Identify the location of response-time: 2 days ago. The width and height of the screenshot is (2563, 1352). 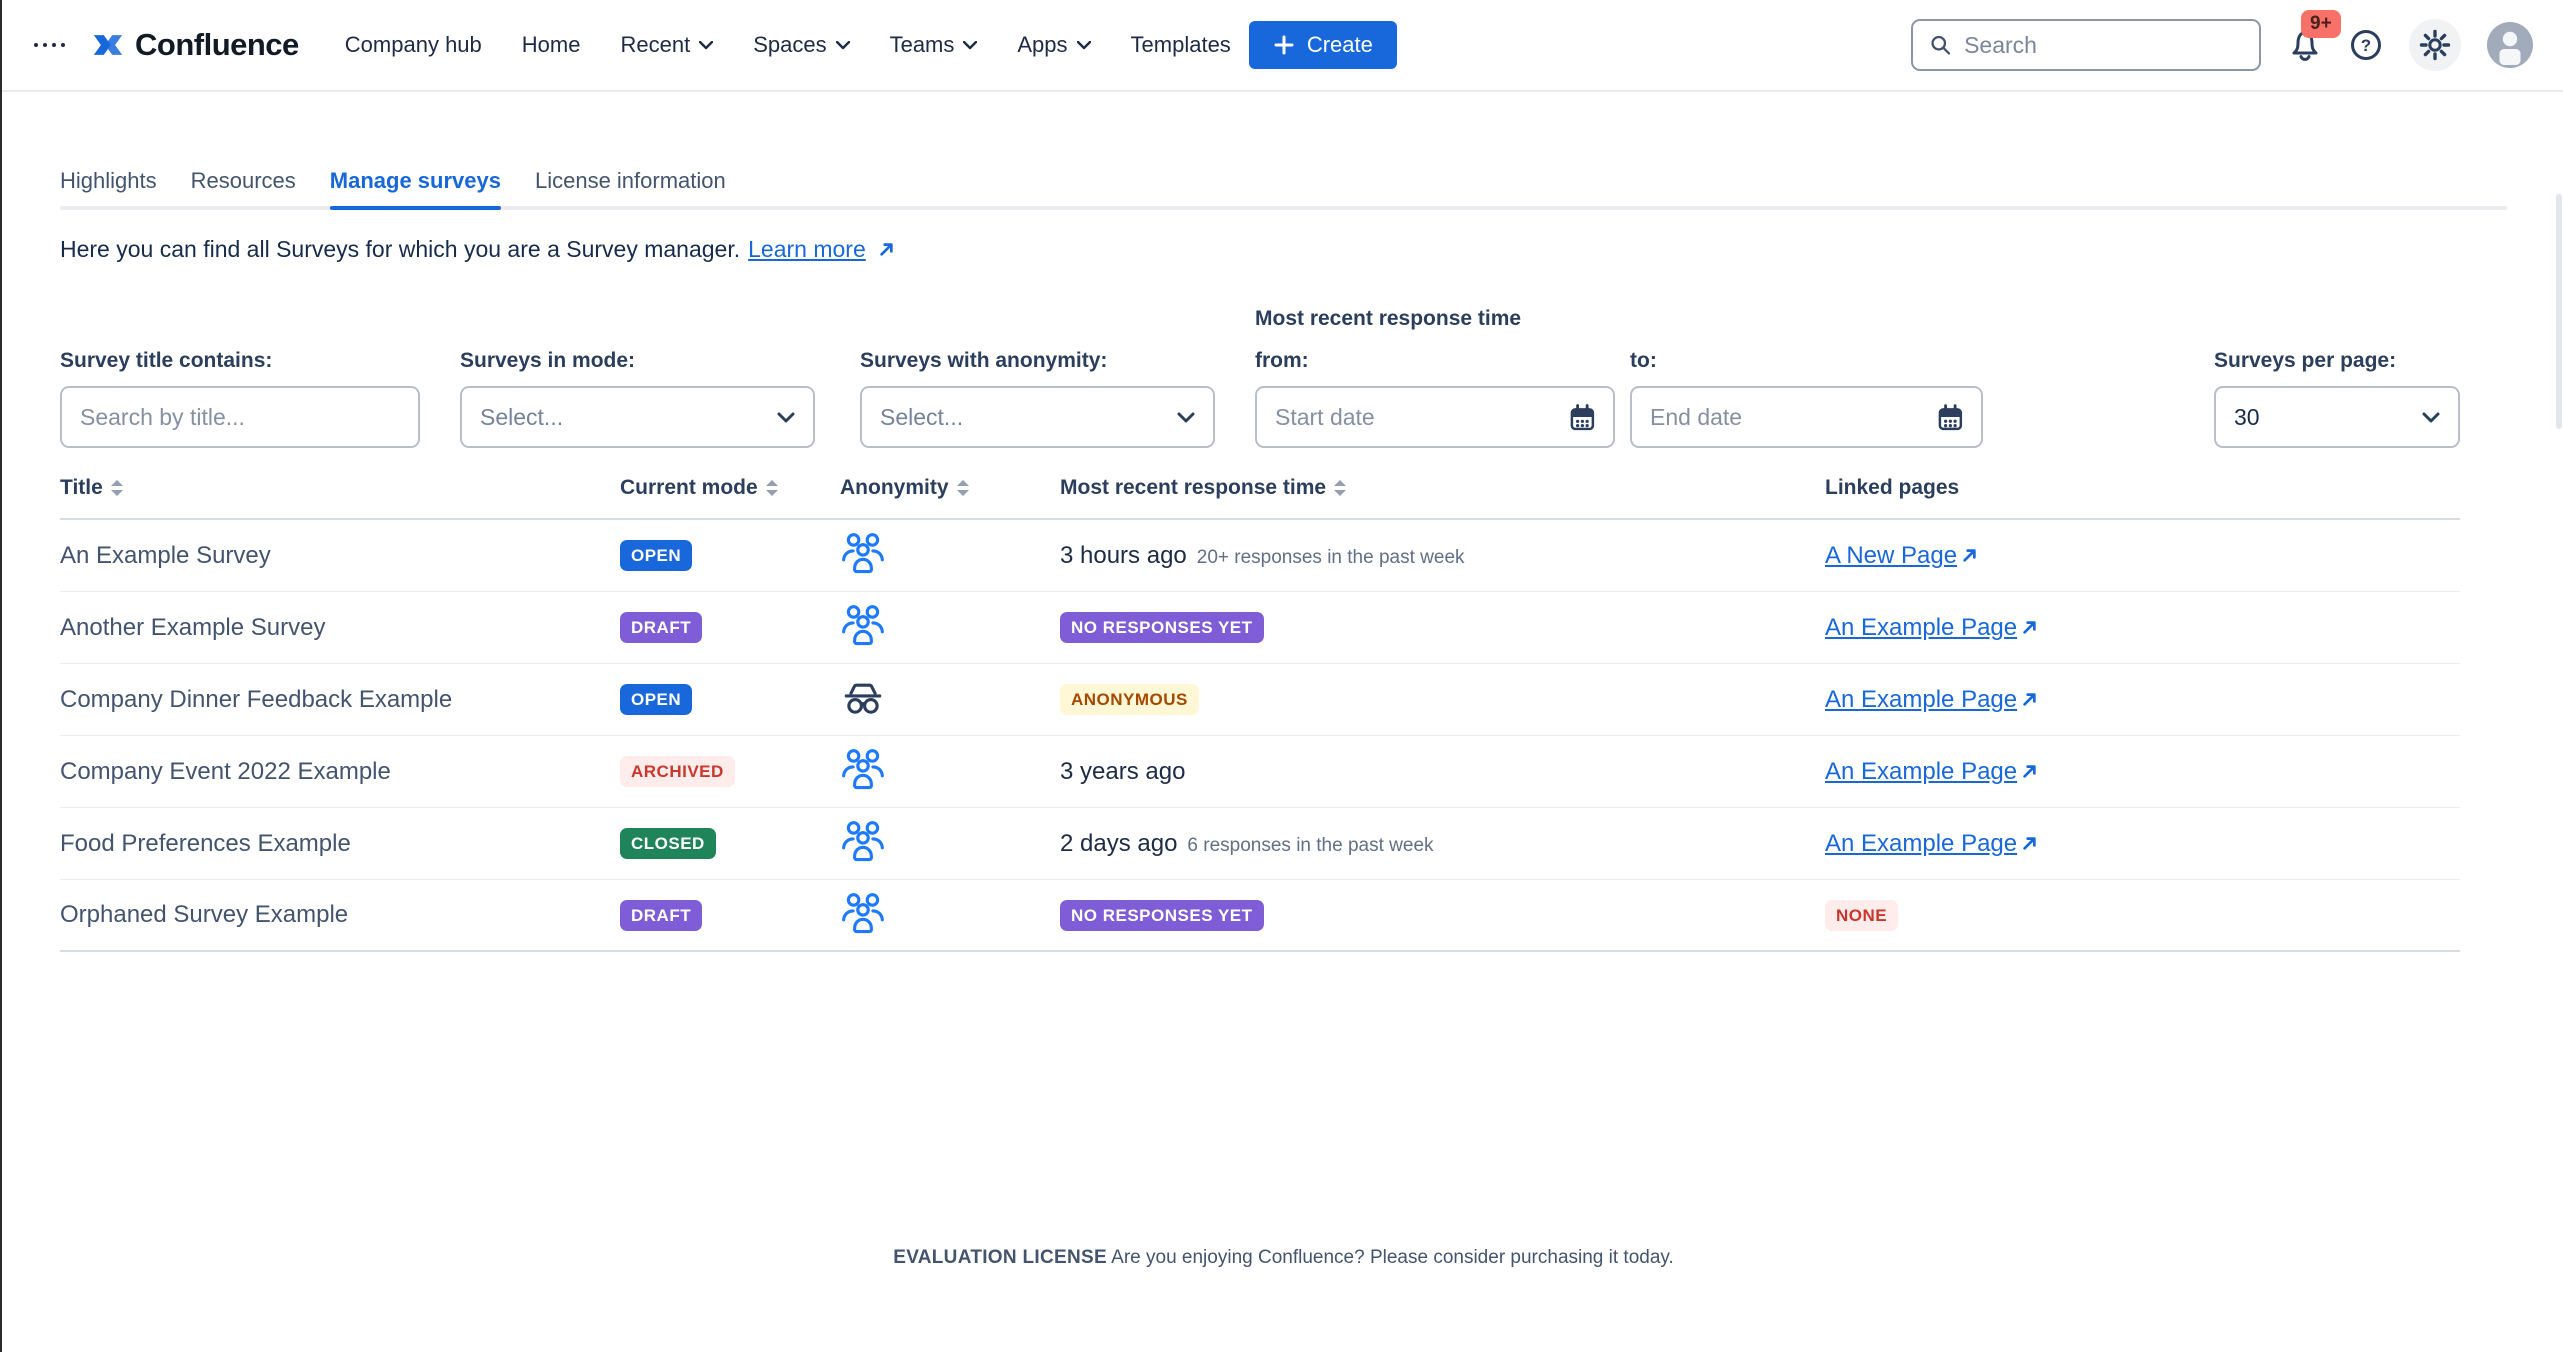
(1119, 843).